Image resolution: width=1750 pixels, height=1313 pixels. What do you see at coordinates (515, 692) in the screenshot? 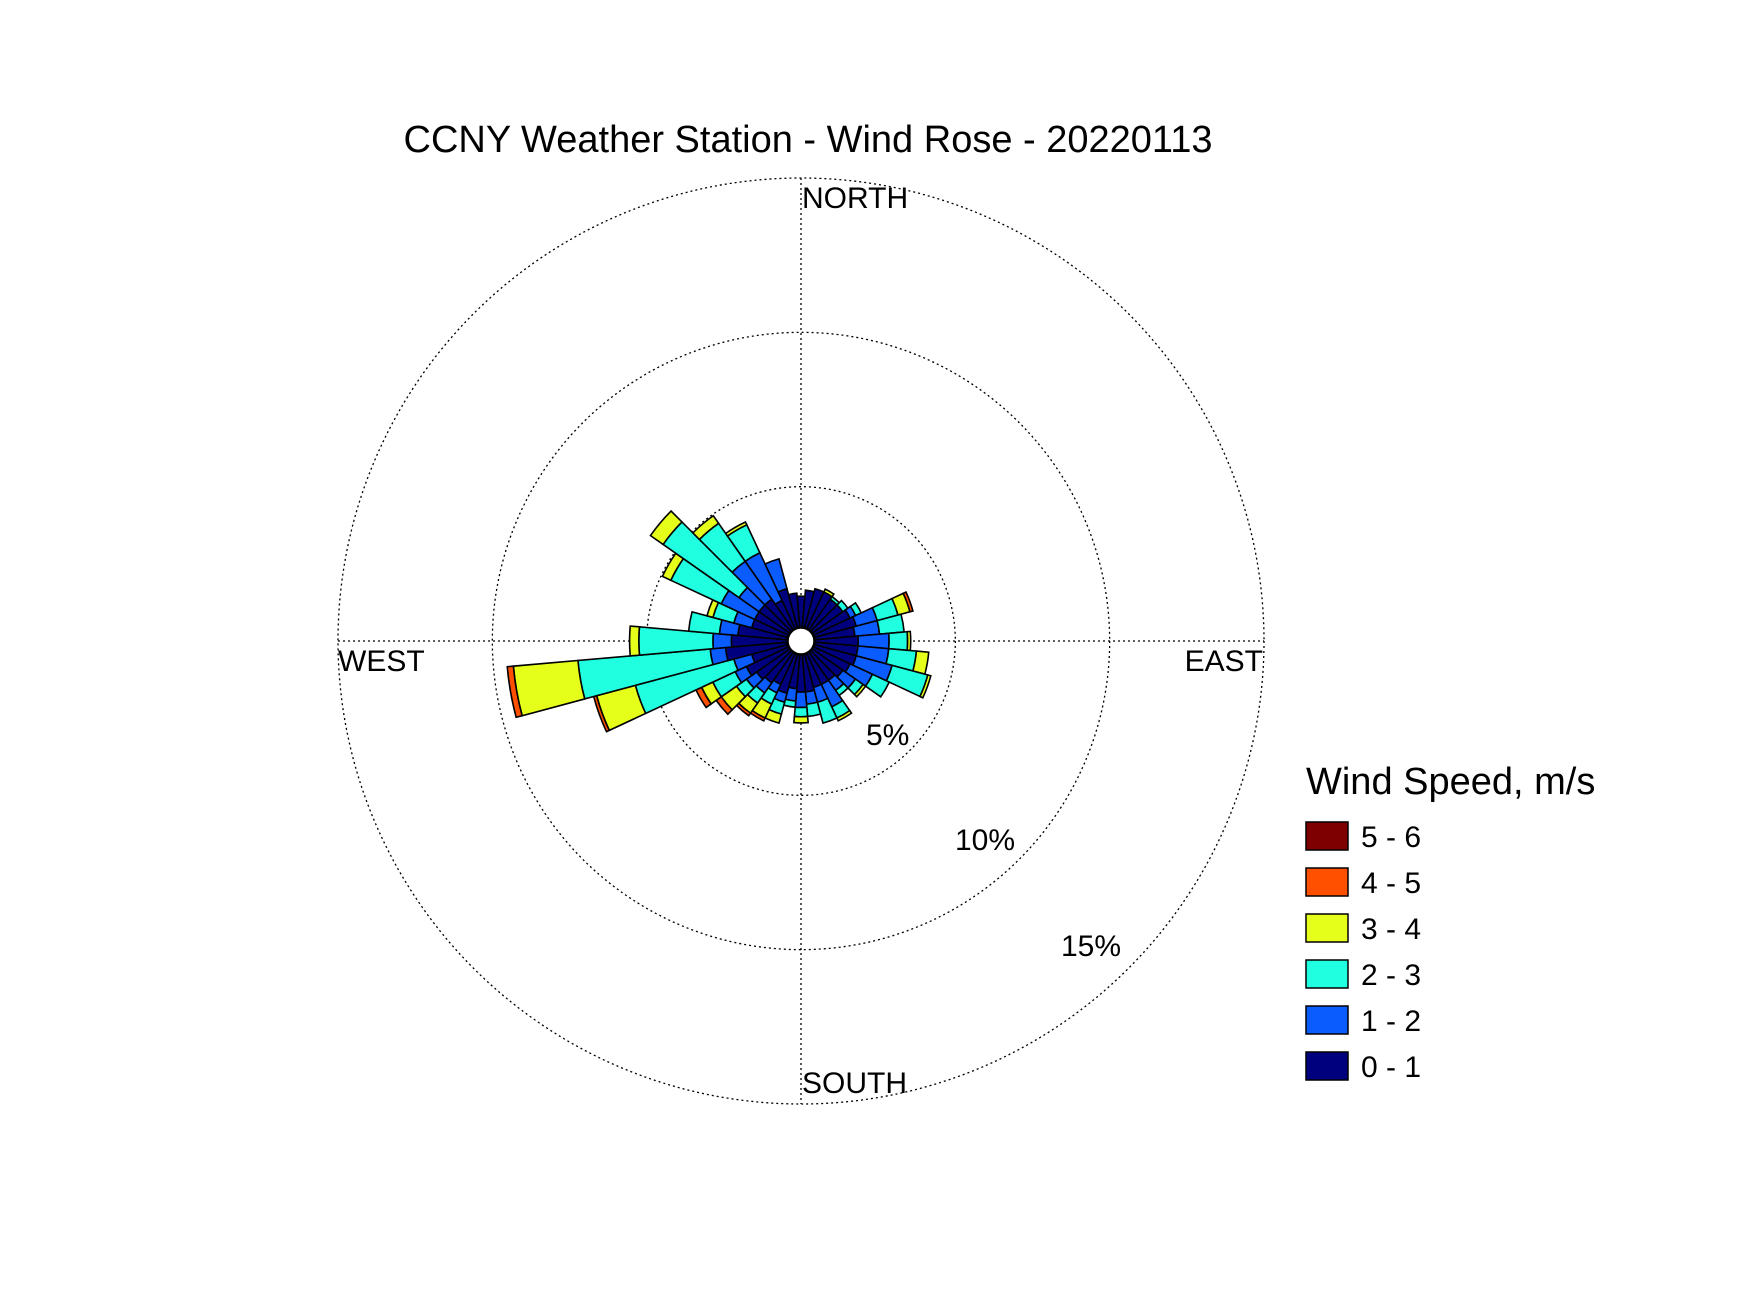
I see `rose-bar-dir260-bin4` at bounding box center [515, 692].